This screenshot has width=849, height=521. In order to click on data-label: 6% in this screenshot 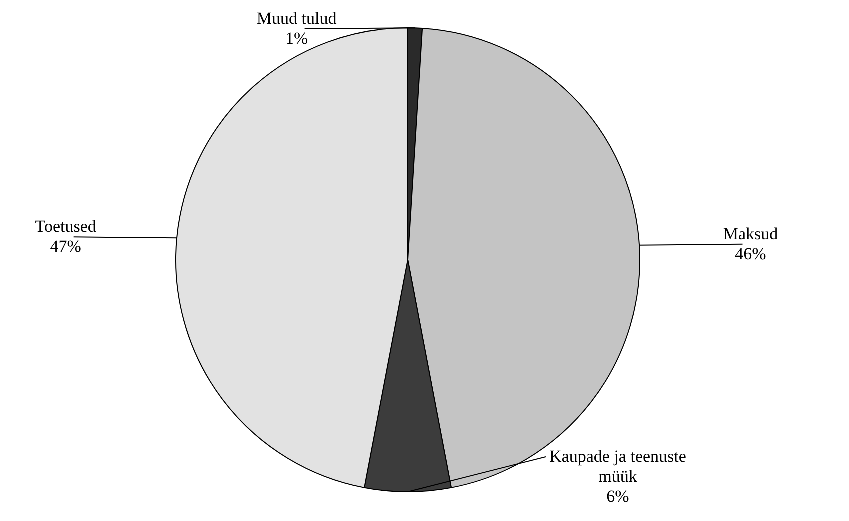, I will do `click(618, 496)`.